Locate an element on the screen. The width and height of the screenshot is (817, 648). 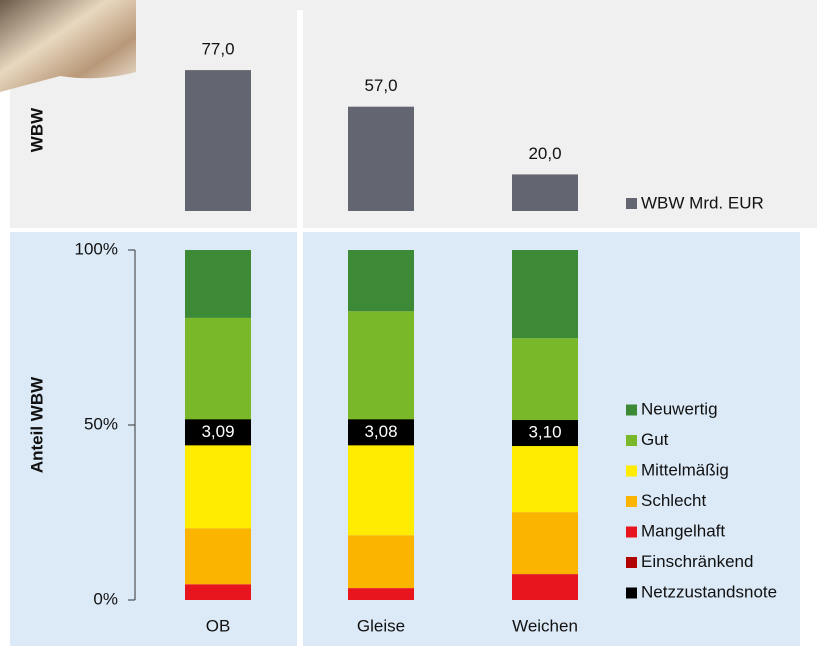
legend-label: Neuwertig is located at coordinates (679, 408).